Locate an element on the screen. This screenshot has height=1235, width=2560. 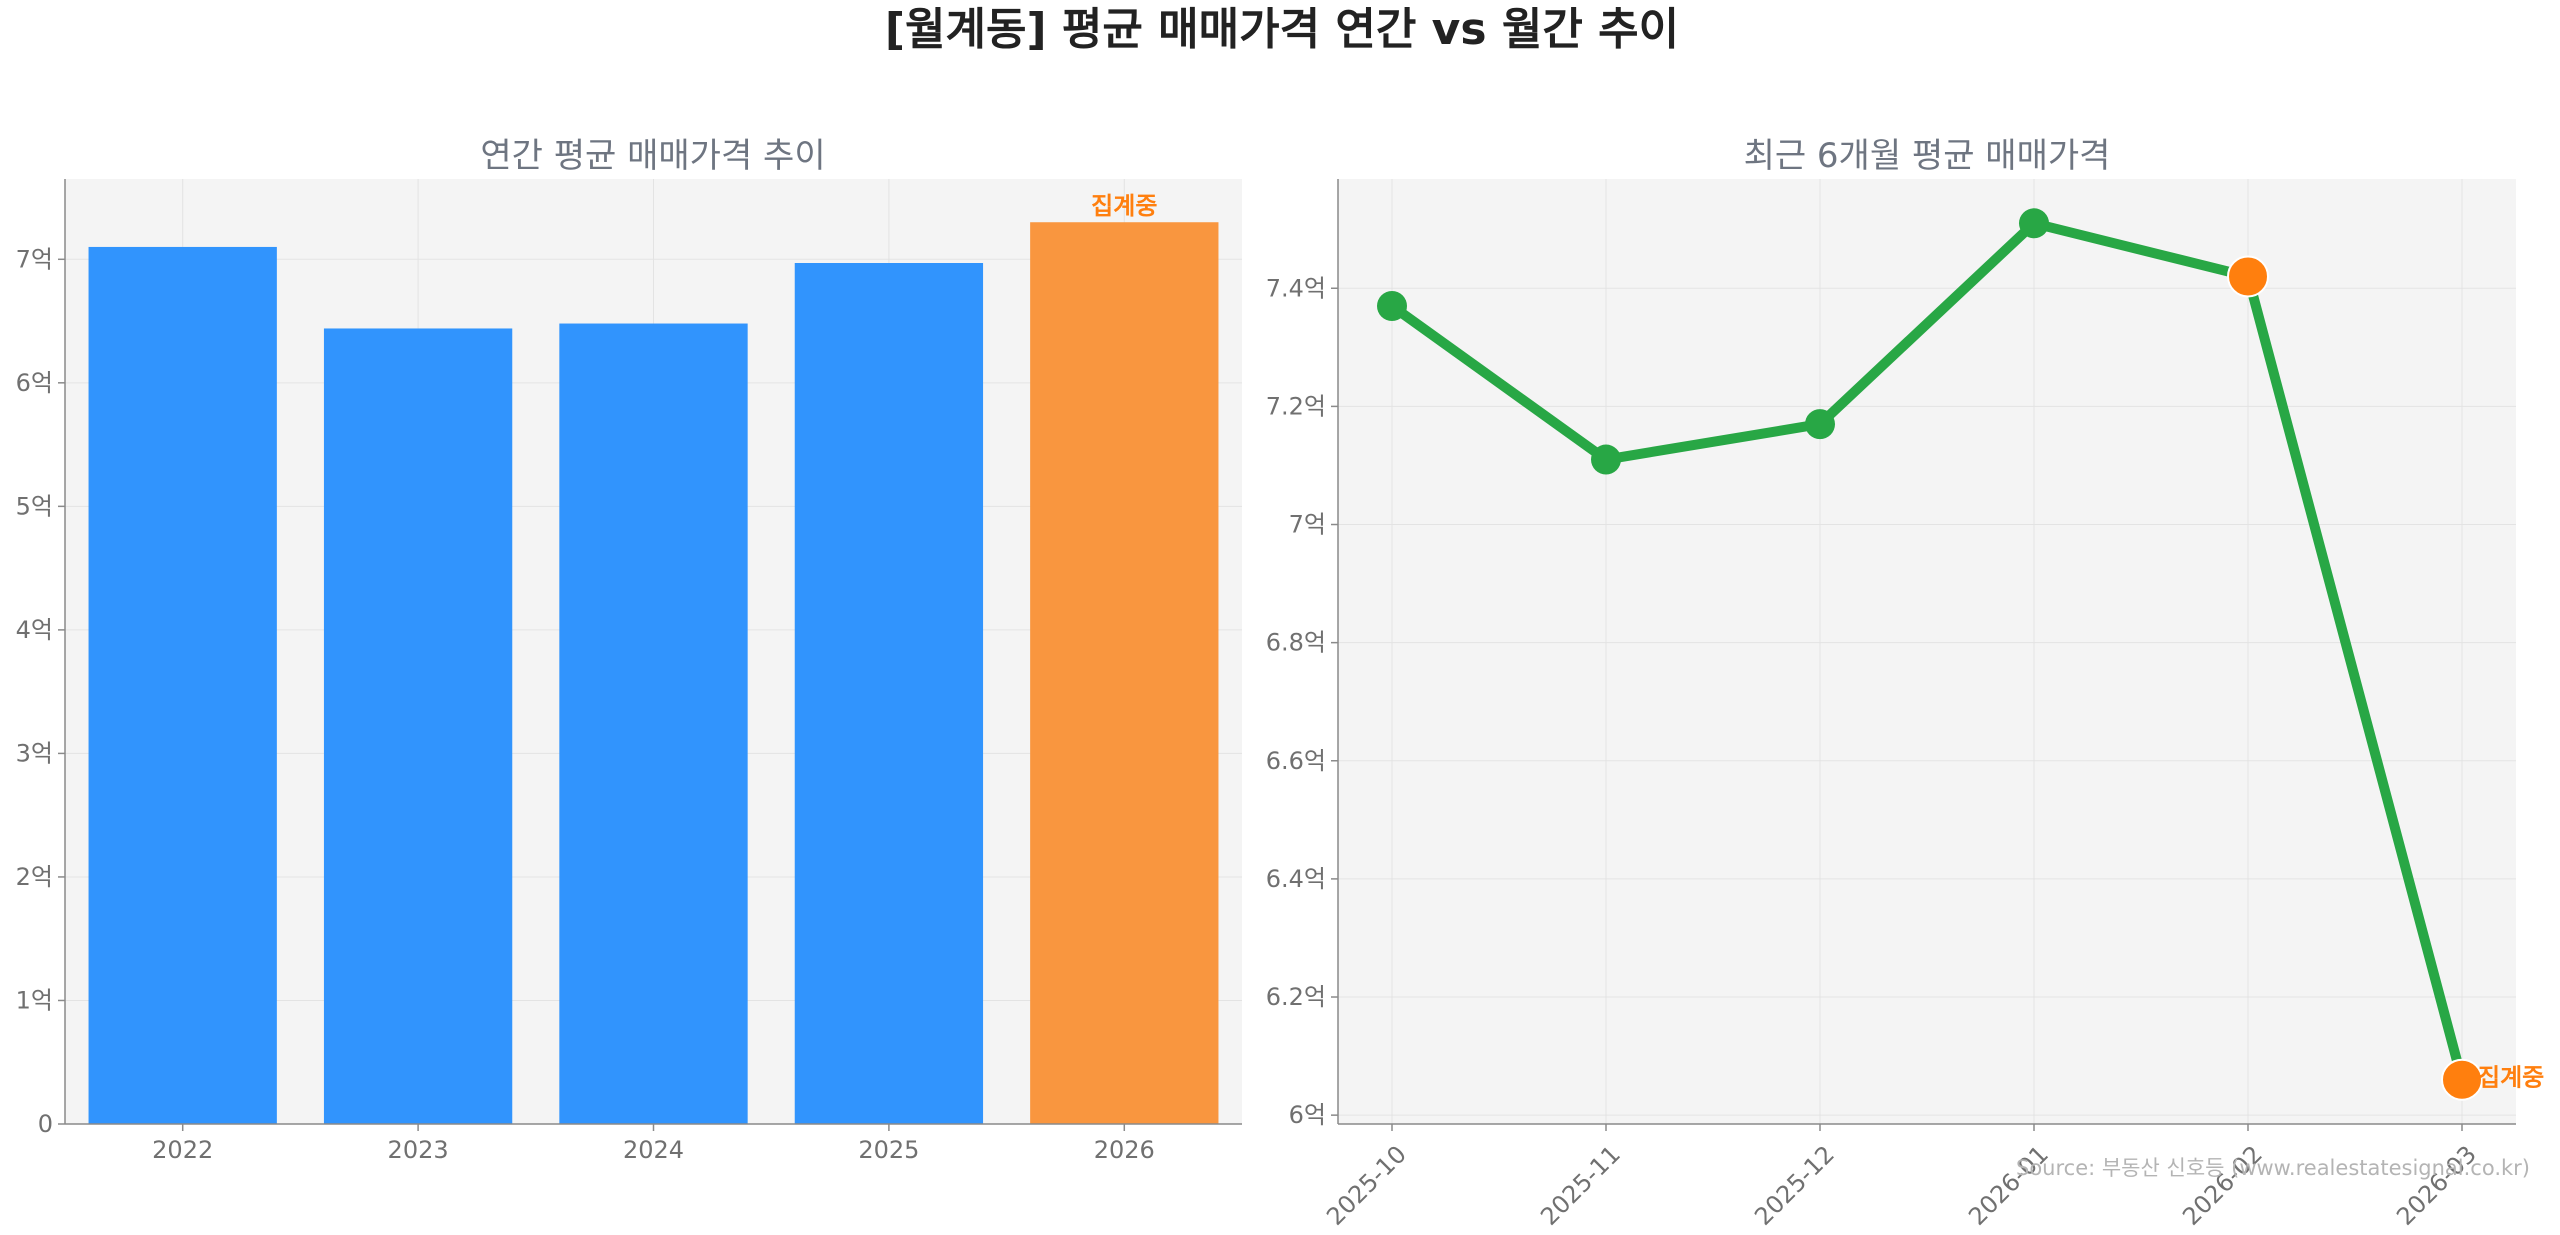
annual-y-axis: 0 1억 2억 3억 4억 5억 6억 7억 is located at coordinates (40, 691).